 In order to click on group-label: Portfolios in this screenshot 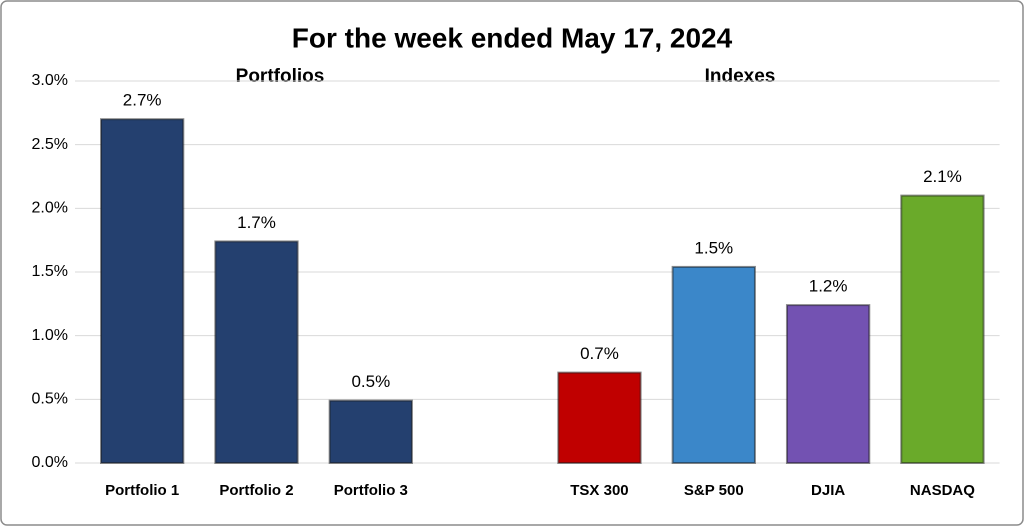, I will do `click(280, 76)`.